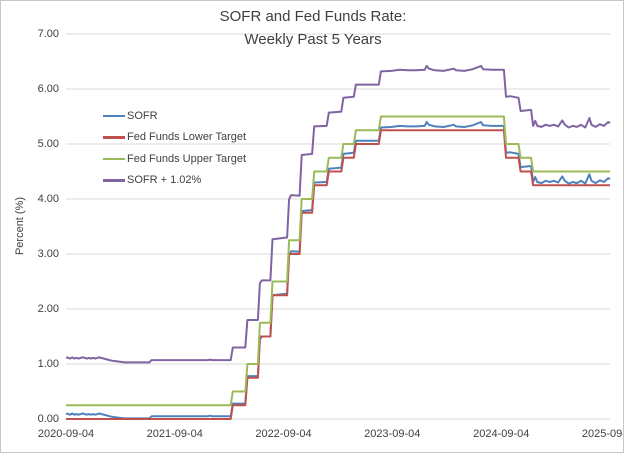 The height and width of the screenshot is (453, 624). I want to click on y-tick-label: 5.00, so click(48, 144).